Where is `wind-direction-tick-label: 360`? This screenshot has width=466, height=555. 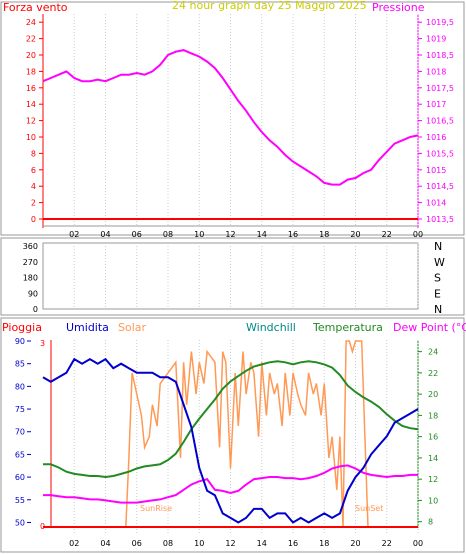 wind-direction-tick-label: 360 is located at coordinates (30, 246).